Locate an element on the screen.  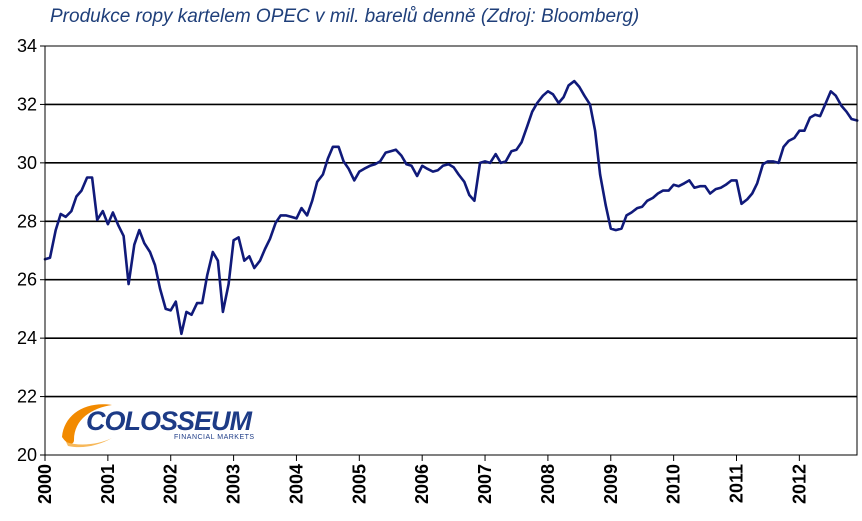
x-tick-label: 2005 is located at coordinates (359, 484).